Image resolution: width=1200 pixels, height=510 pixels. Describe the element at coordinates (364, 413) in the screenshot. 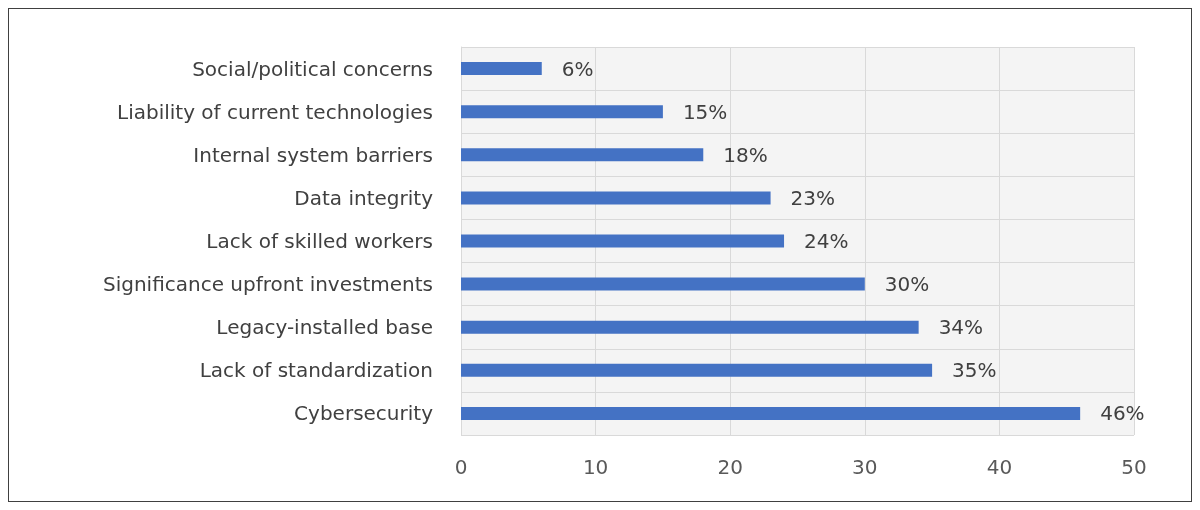

I see `y-tick-label: Cybersecurity` at that location.